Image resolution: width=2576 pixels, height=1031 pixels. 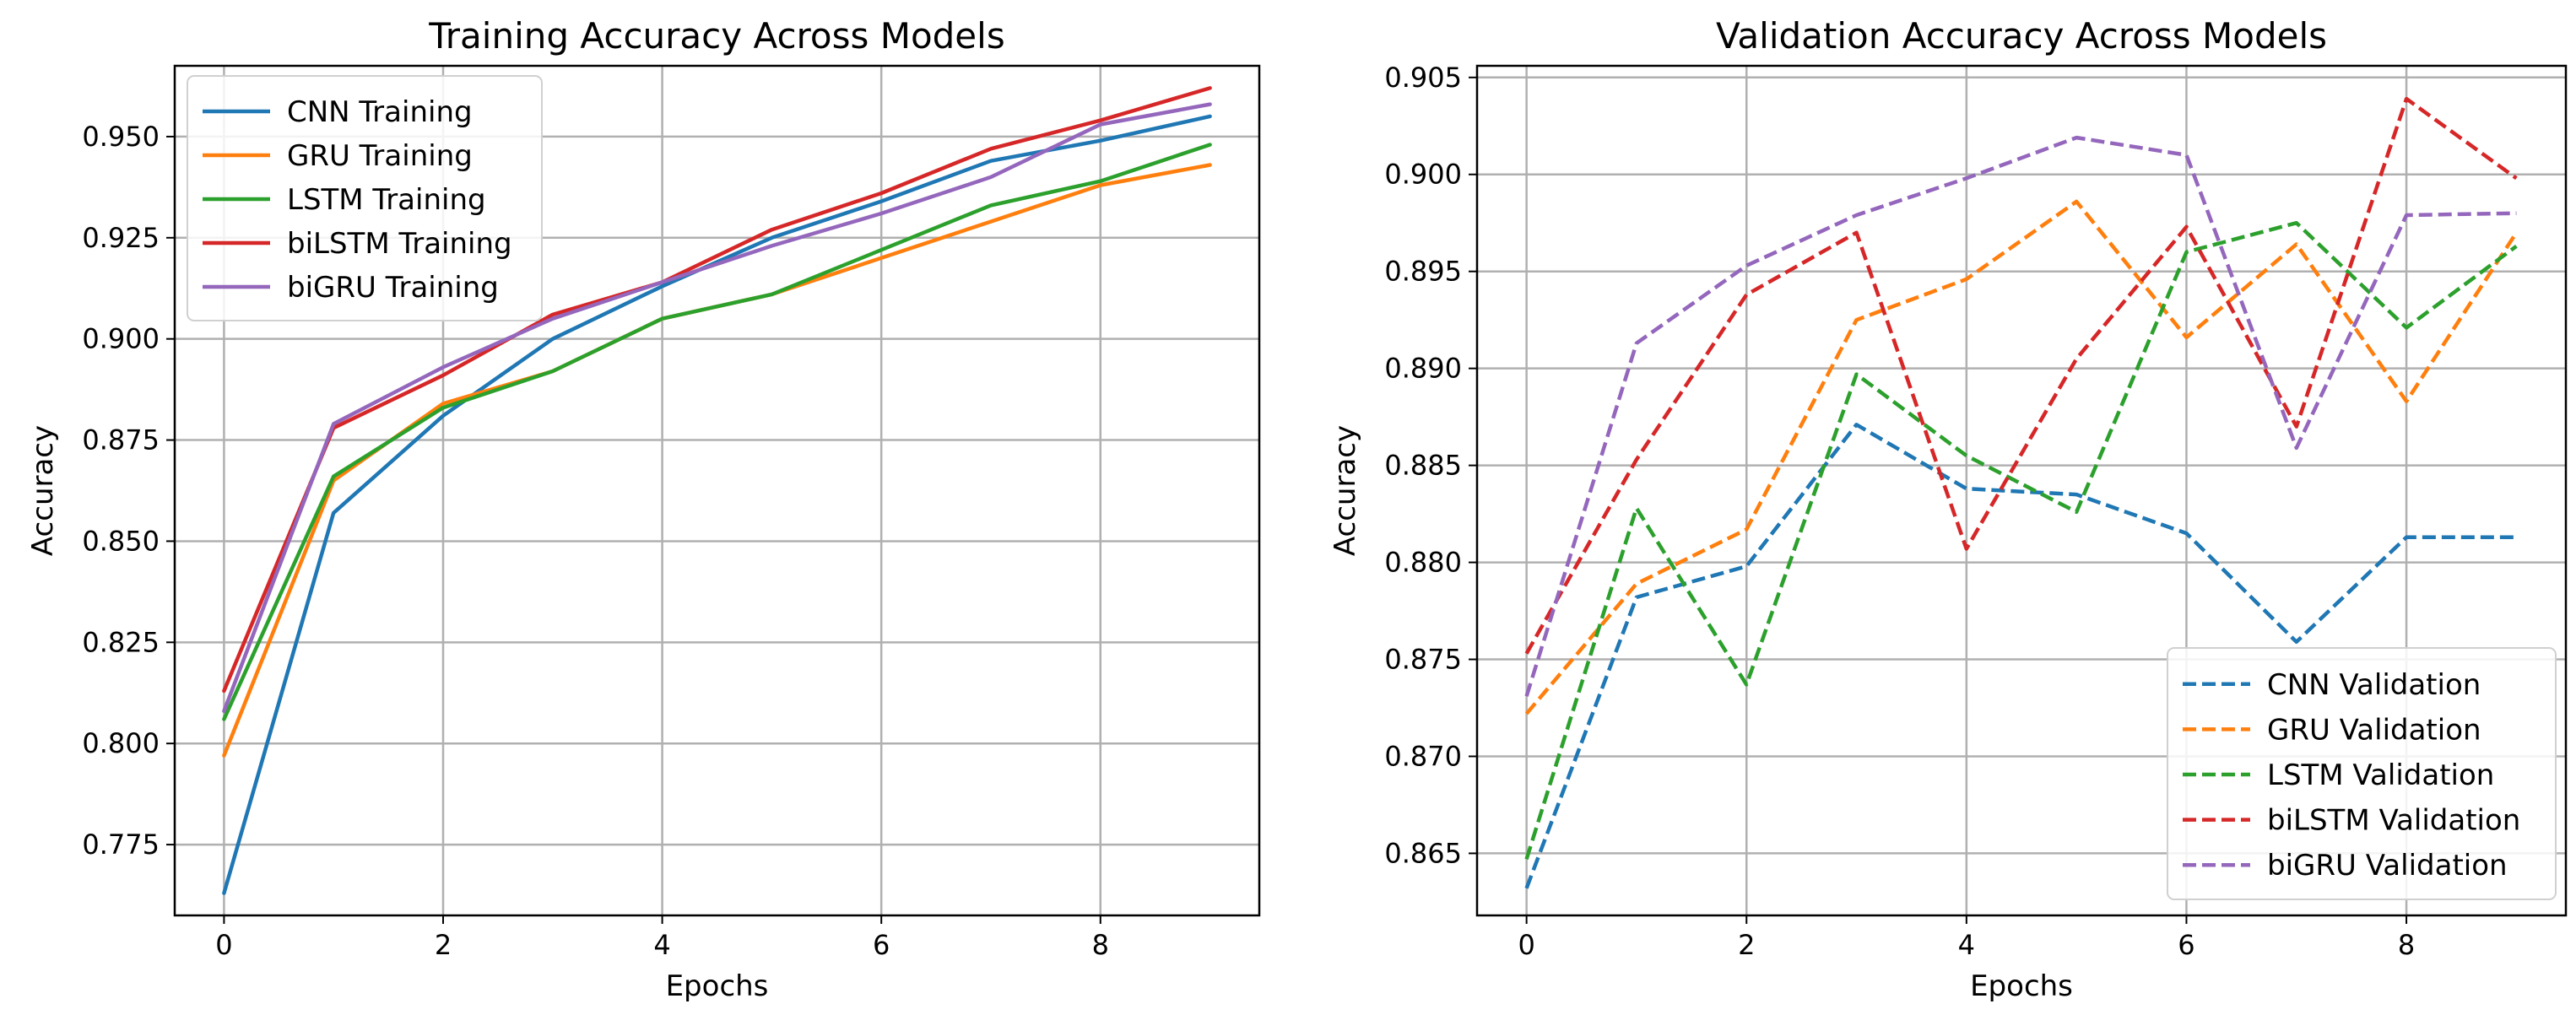 I want to click on y-tick-label: 0.880, so click(x=1423, y=563).